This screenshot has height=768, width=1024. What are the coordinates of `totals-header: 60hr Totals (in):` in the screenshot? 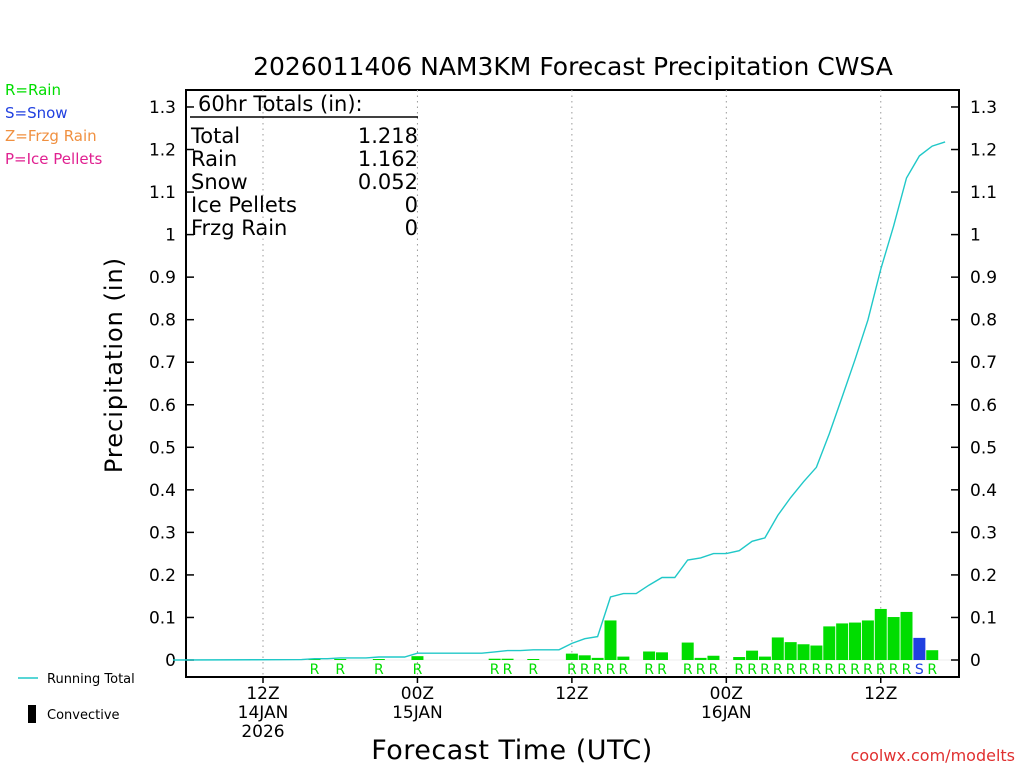 It's located at (280, 104).